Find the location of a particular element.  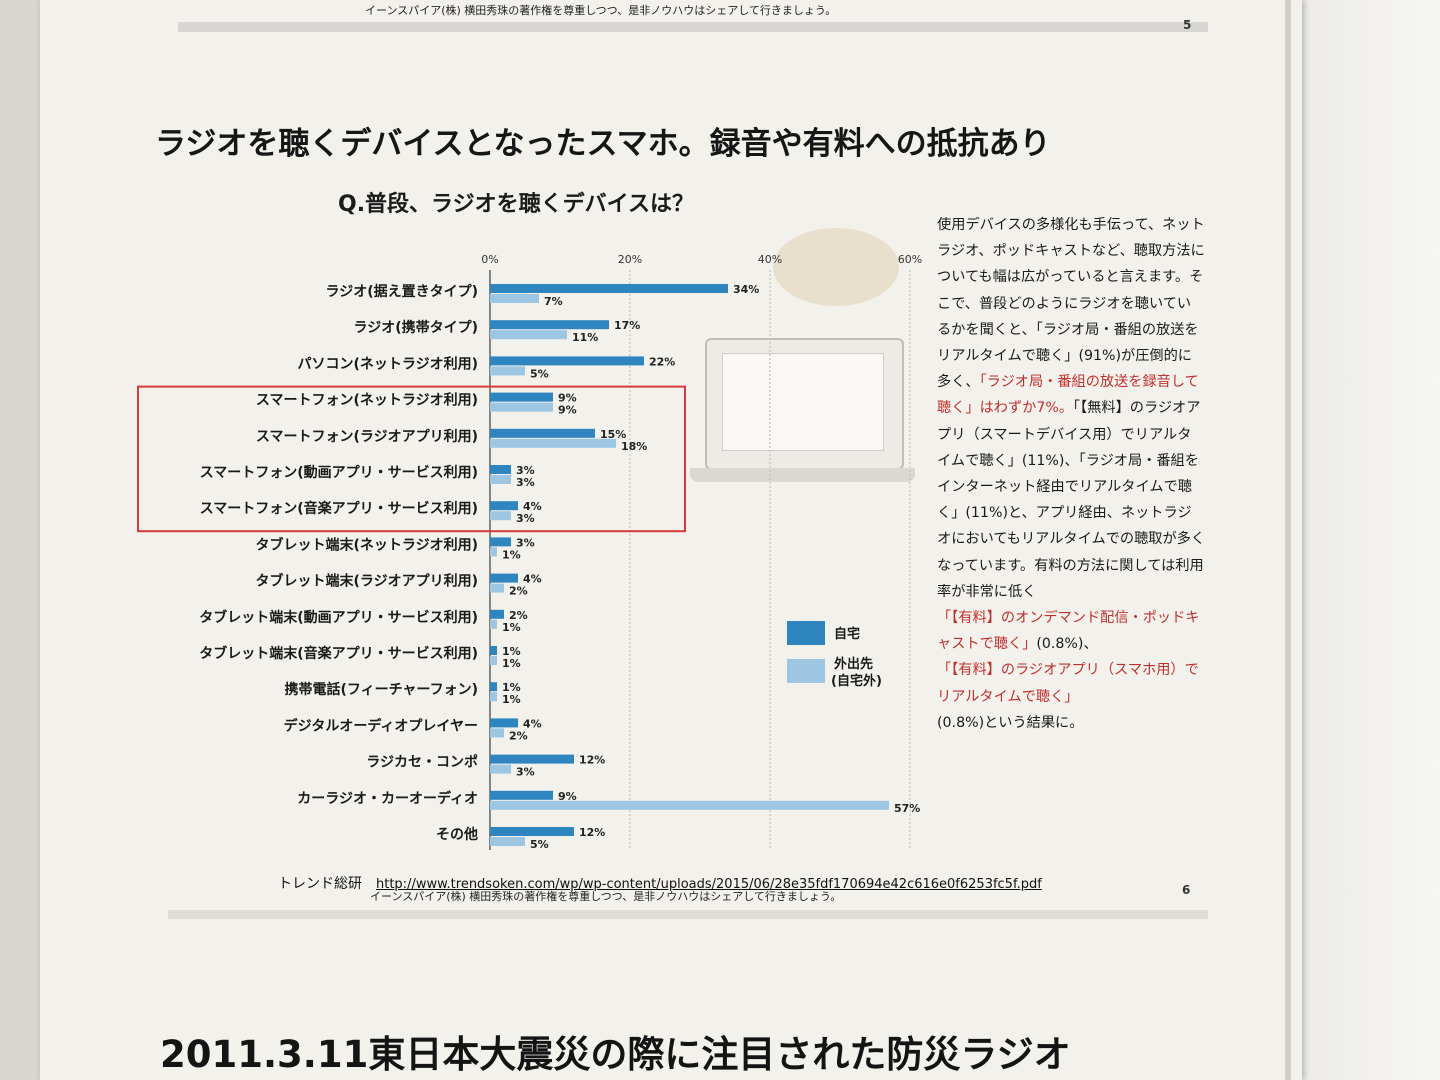

tick-label: 40% is located at coordinates (770, 259).